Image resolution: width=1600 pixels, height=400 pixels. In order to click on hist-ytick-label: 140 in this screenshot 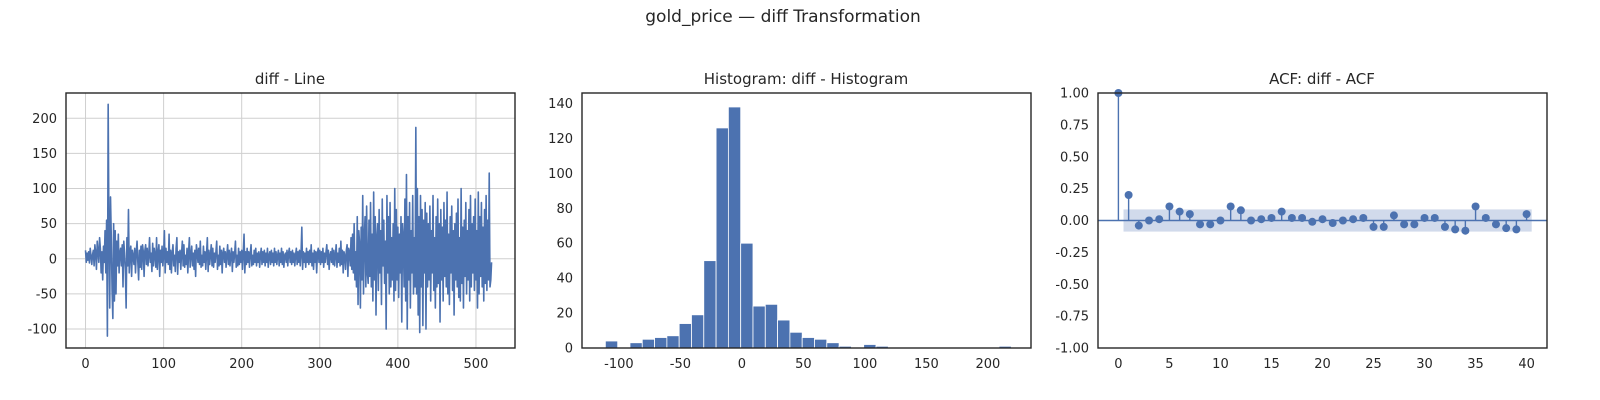, I will do `click(560, 104)`.